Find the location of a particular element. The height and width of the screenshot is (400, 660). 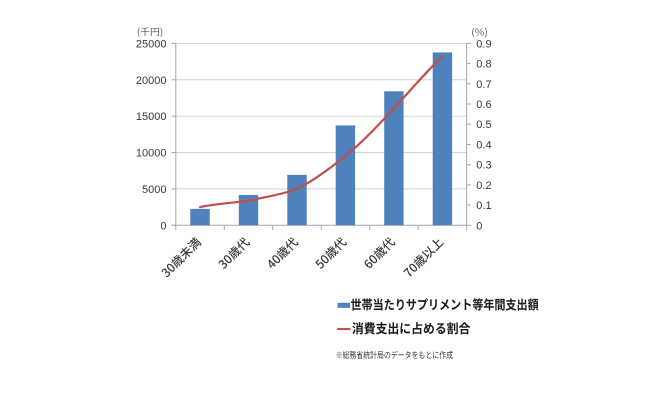

svg-text: 0.2 is located at coordinates (483, 186).